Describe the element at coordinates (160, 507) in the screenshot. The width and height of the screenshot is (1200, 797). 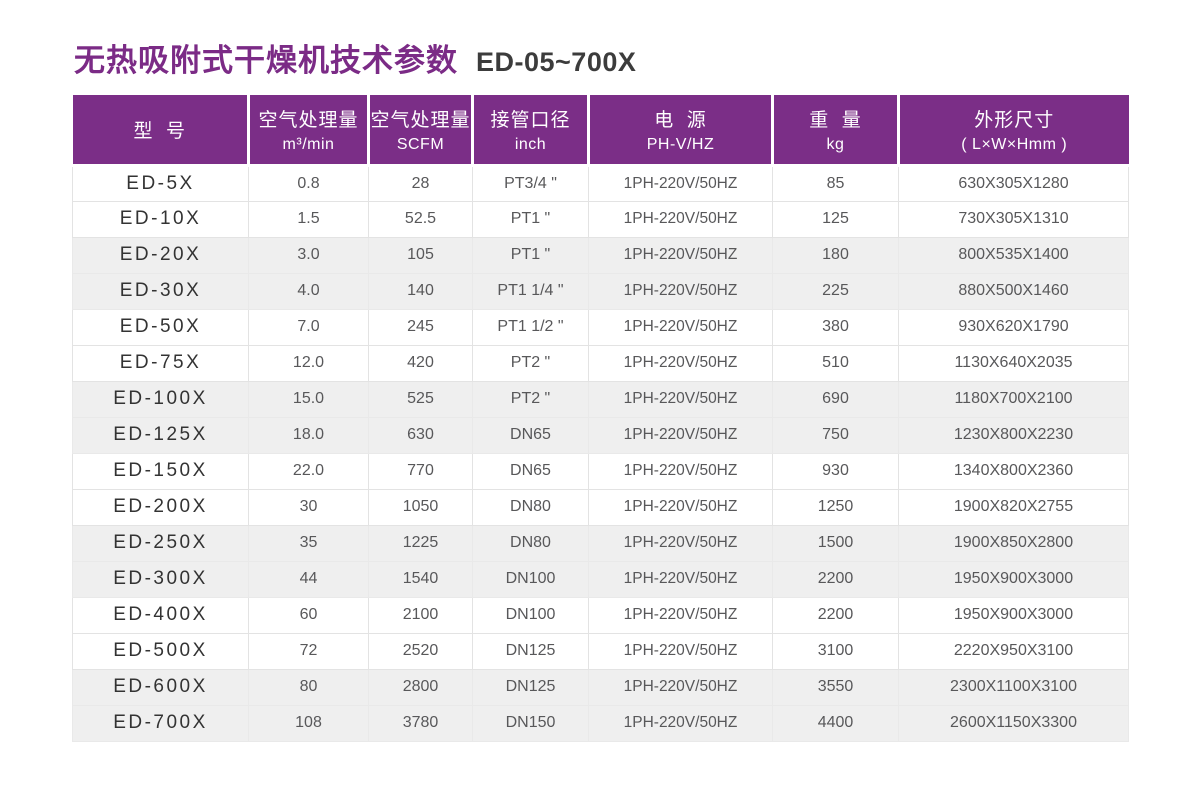
I see `model-cell: ED-200X` at that location.